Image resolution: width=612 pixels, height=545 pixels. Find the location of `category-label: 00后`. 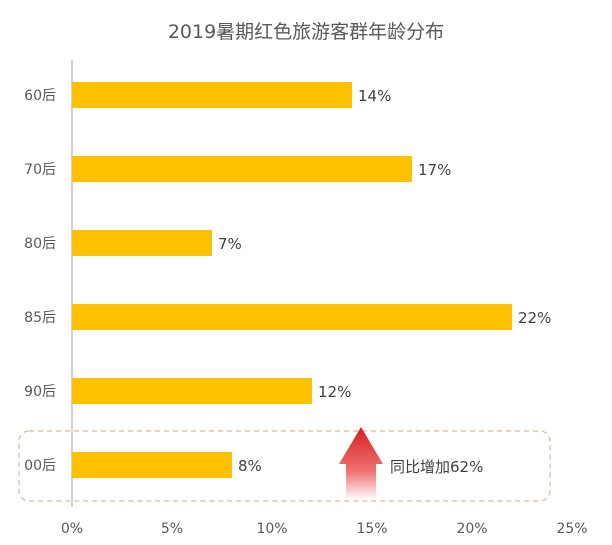

category-label: 00后 is located at coordinates (40, 466).